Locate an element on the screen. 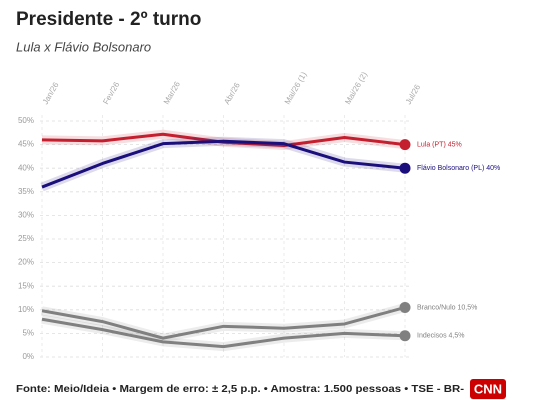  series-label: Flávio Bolsonaro (PL) 40% is located at coordinates (458, 168).